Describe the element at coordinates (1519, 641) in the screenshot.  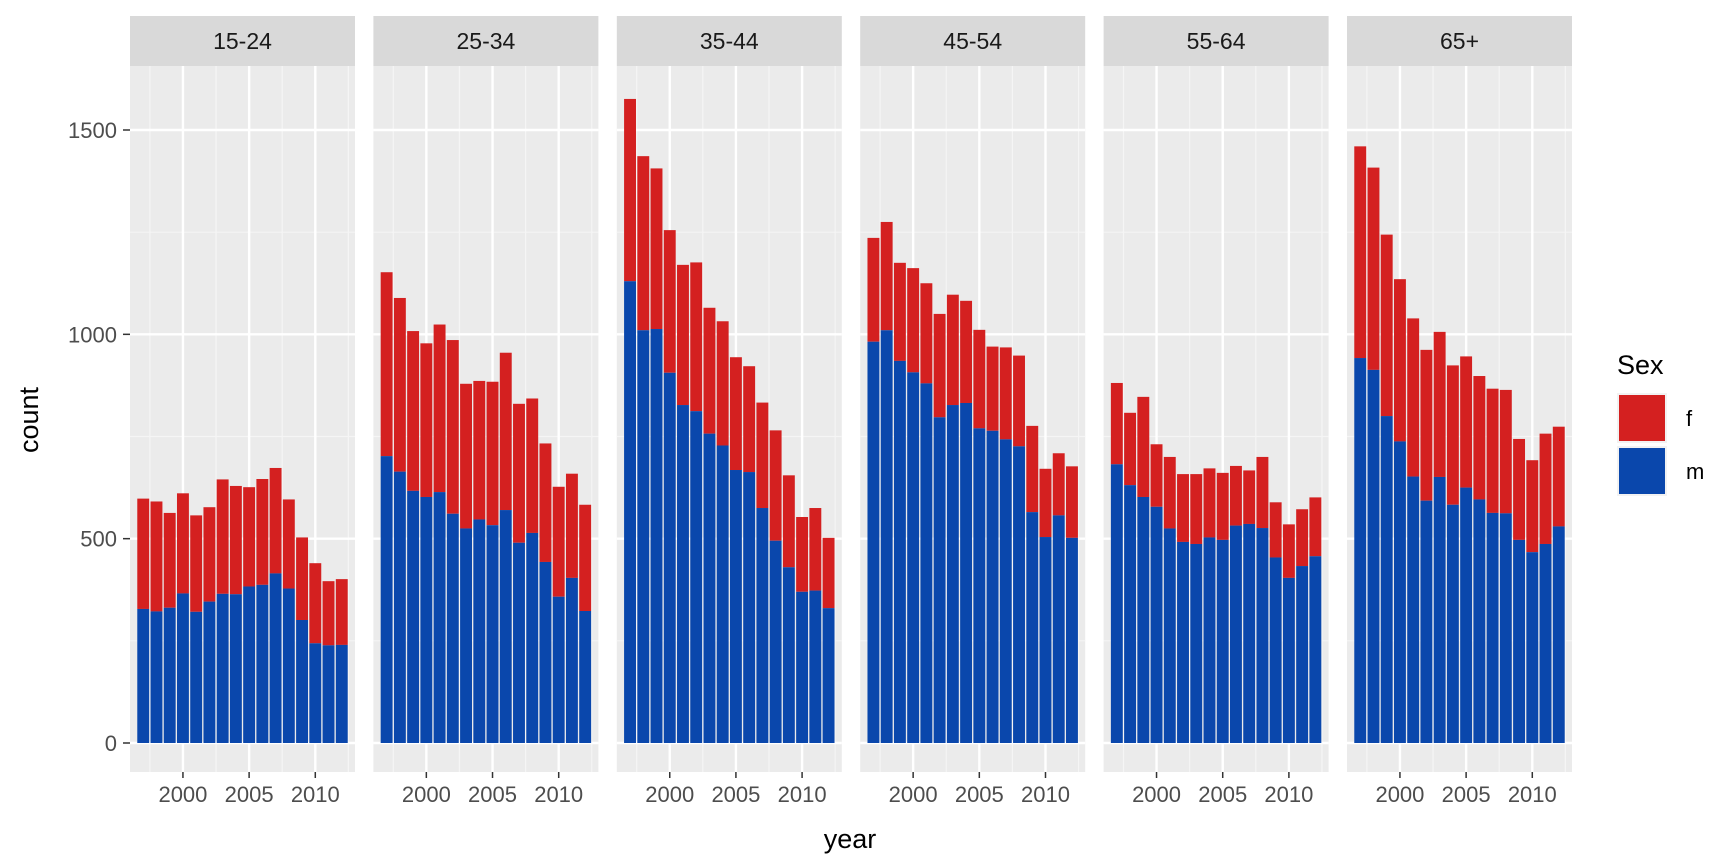
I see `bar-m-2009` at that location.